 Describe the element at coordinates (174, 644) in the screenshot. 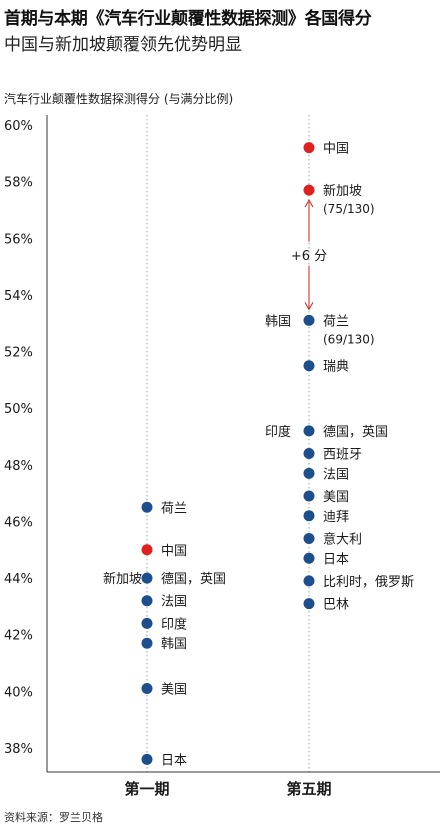

I see `data-label: 韩国` at that location.